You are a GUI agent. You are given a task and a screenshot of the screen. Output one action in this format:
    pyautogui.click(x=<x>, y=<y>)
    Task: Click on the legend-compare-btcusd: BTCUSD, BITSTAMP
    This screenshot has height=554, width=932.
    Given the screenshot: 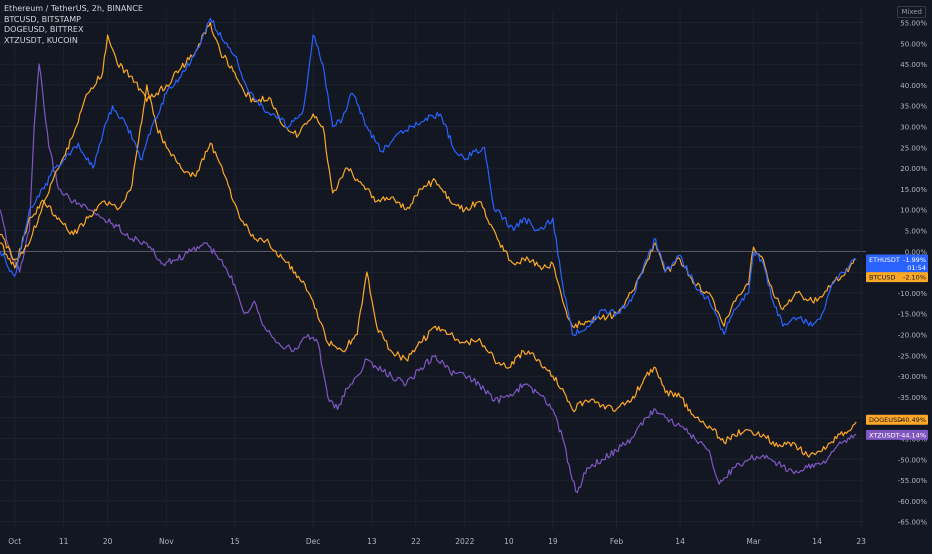 What is the action you would take?
    pyautogui.click(x=42, y=19)
    